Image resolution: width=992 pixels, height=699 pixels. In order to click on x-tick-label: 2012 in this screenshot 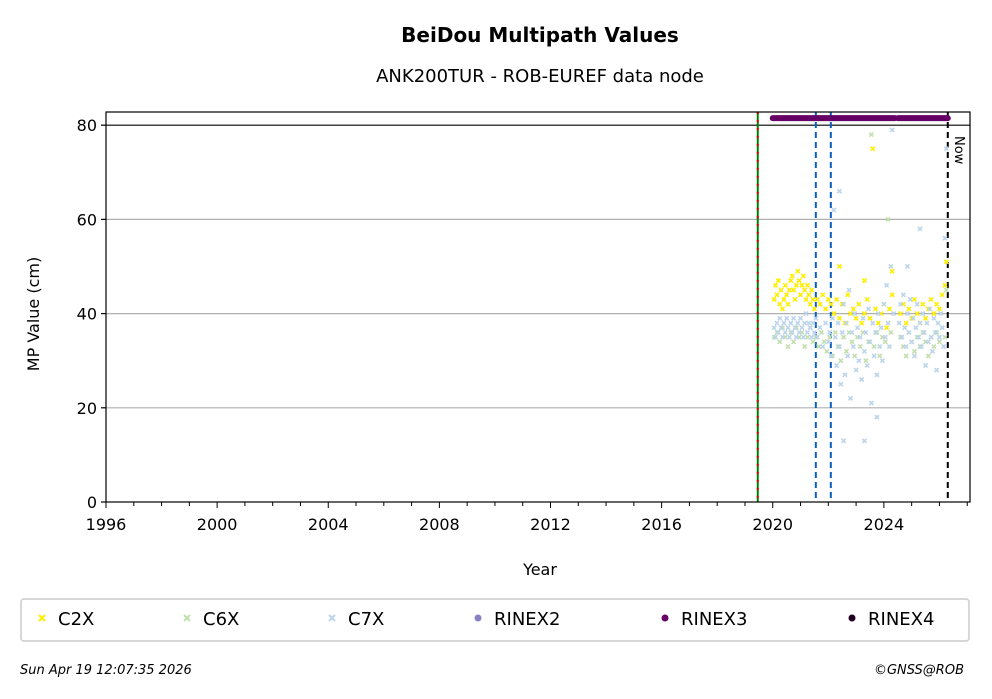, I will do `click(550, 524)`.